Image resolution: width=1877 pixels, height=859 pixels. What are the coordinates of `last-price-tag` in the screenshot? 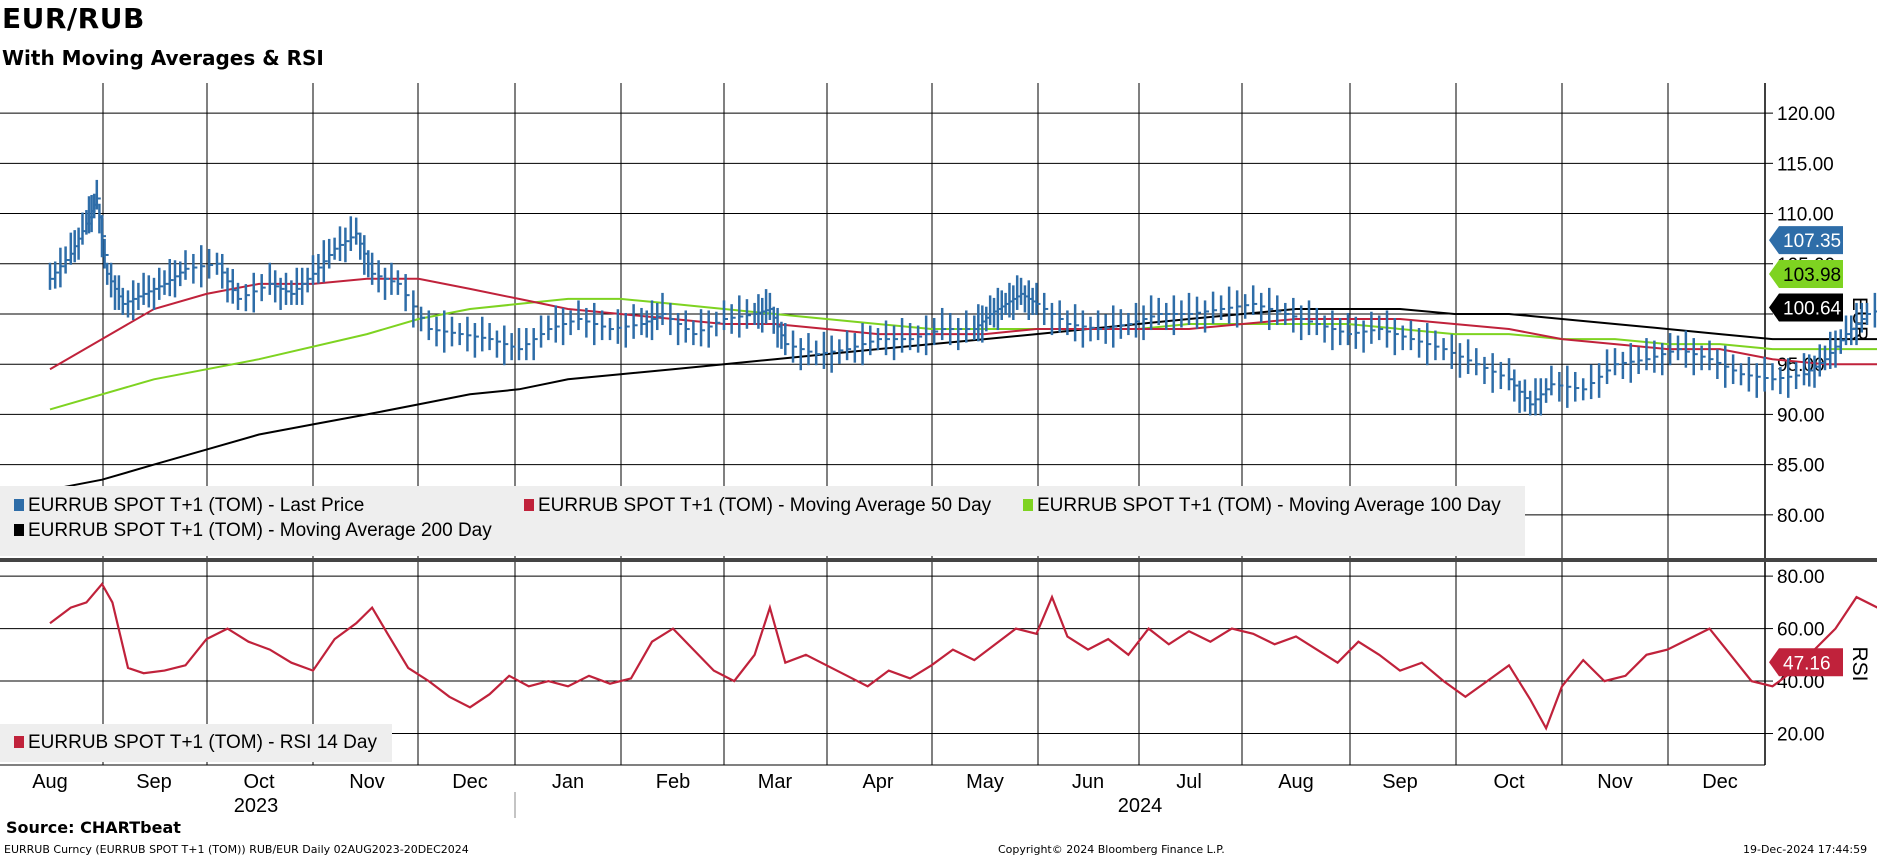 It's located at (1806, 240).